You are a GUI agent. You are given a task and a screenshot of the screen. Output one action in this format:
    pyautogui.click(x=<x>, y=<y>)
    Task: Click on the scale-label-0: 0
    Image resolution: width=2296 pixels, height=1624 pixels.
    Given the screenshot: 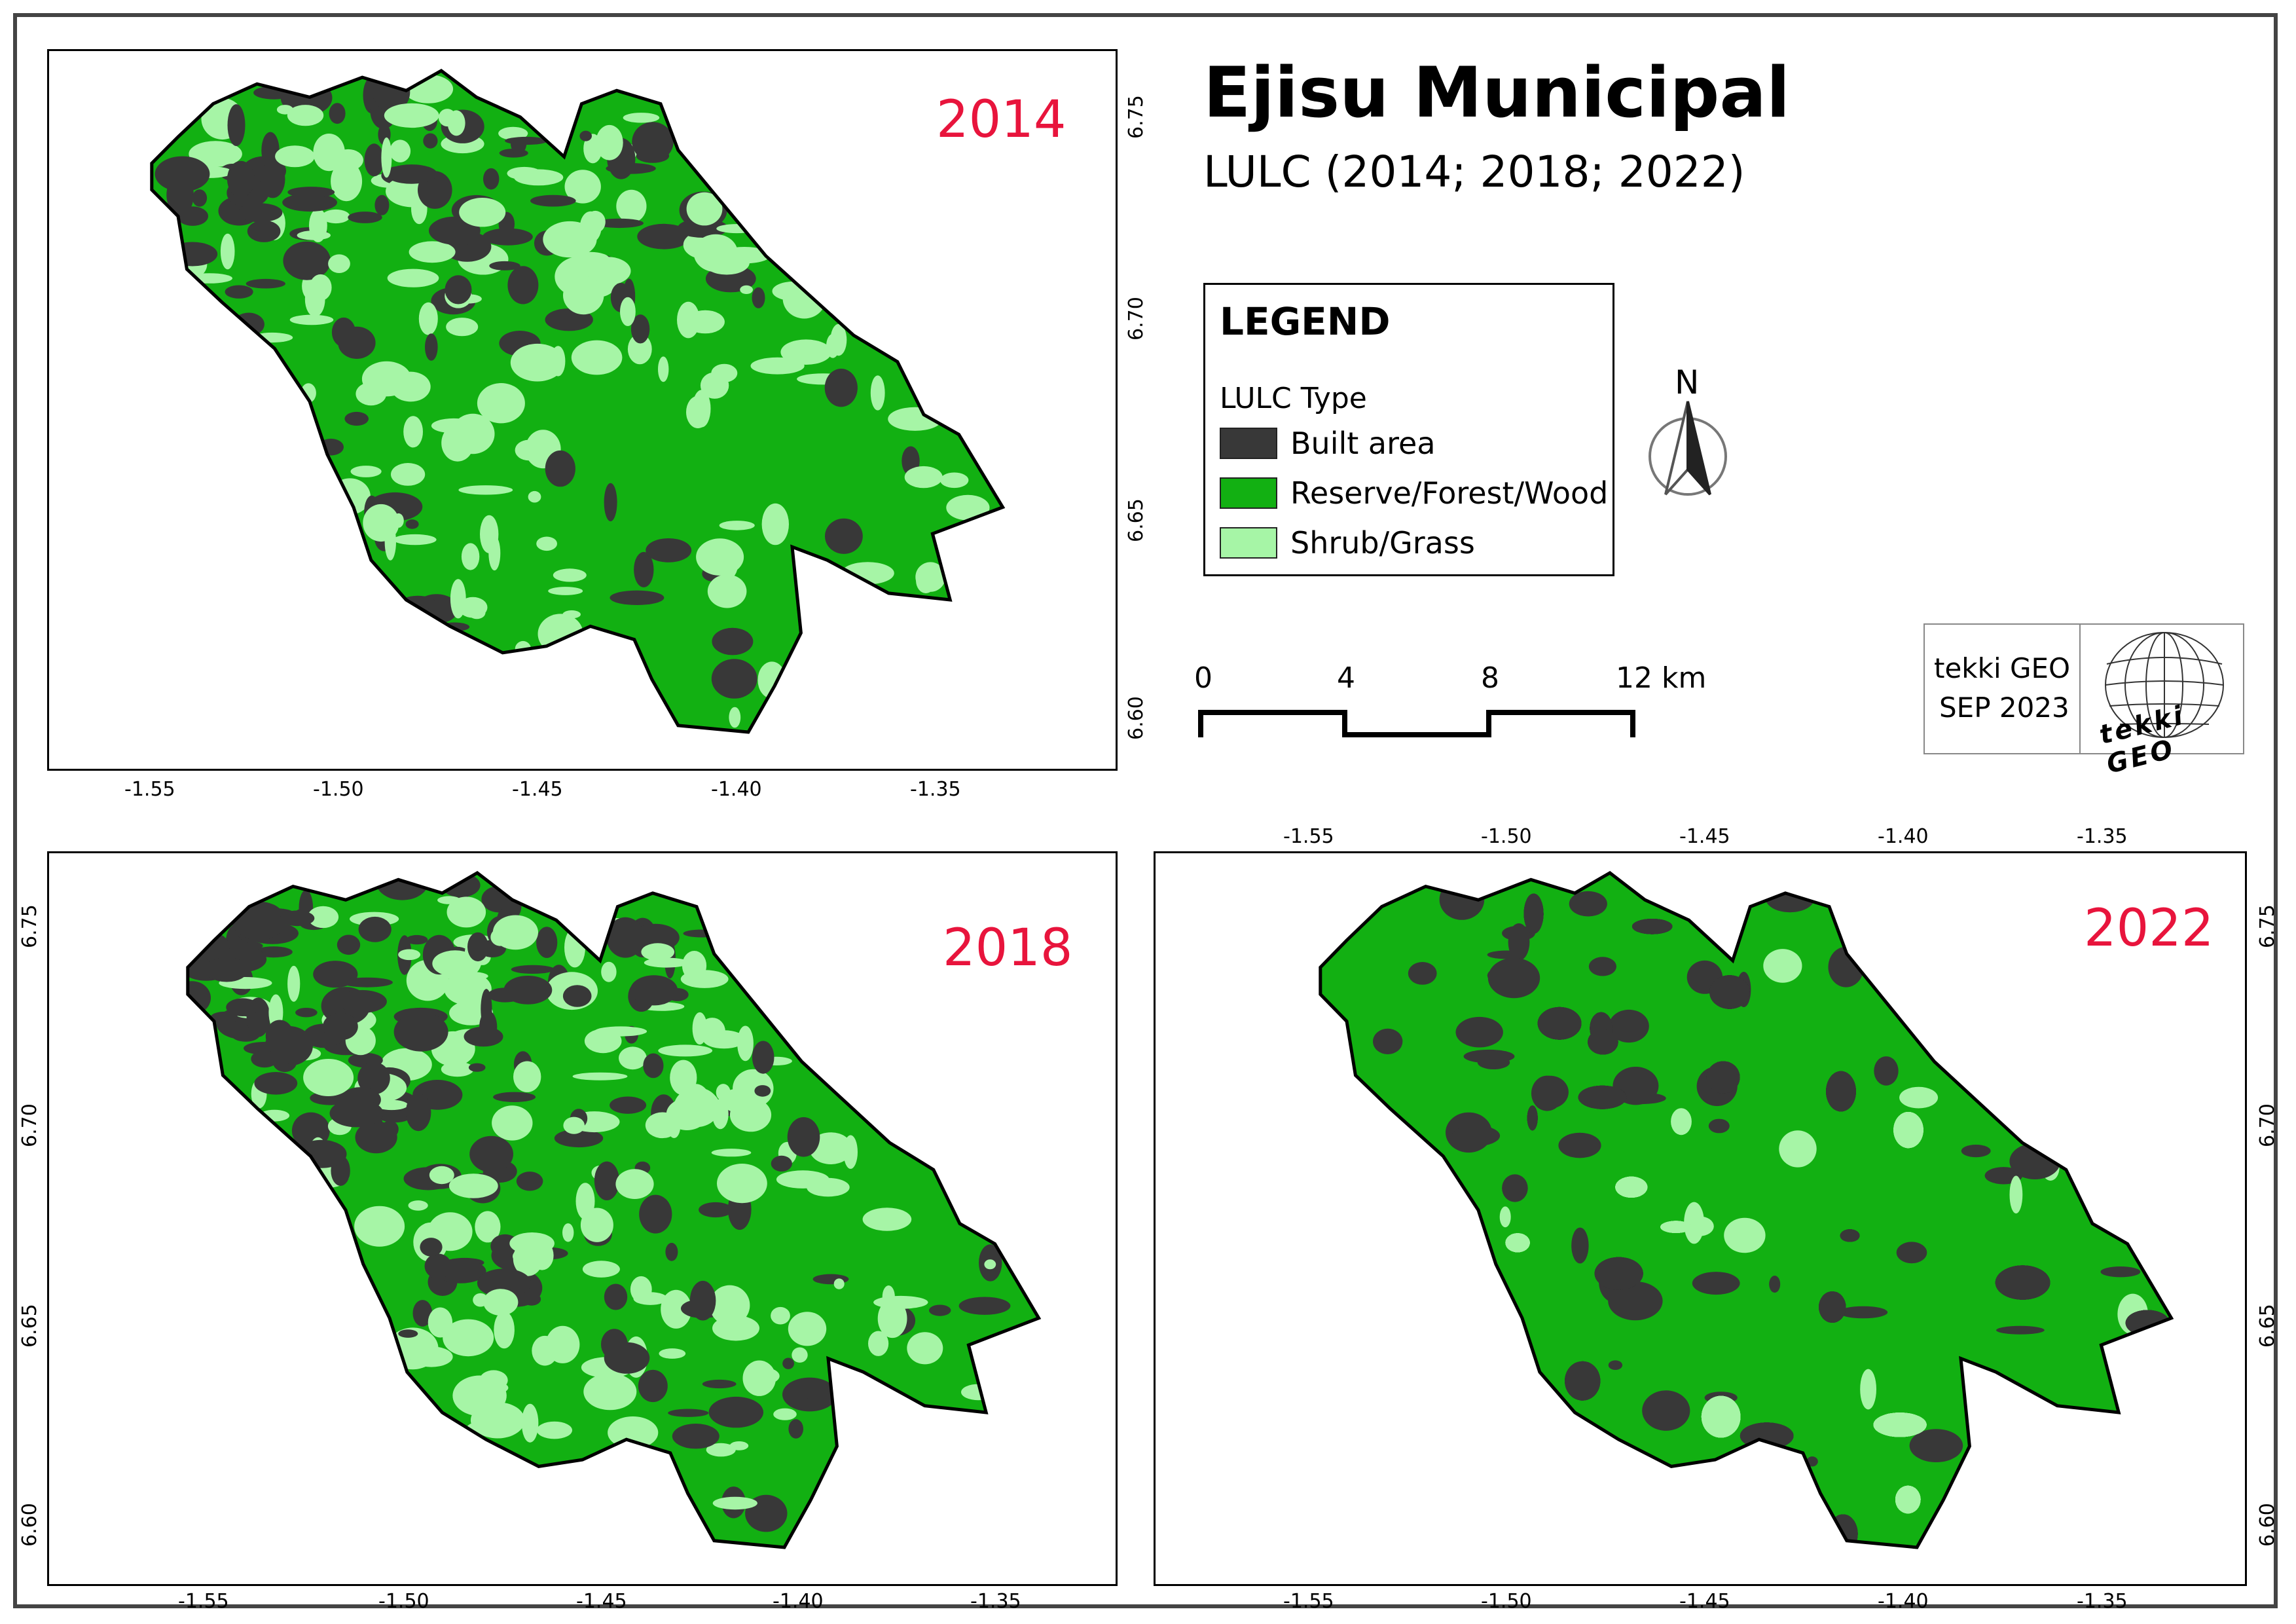 What is the action you would take?
    pyautogui.click(x=1203, y=678)
    